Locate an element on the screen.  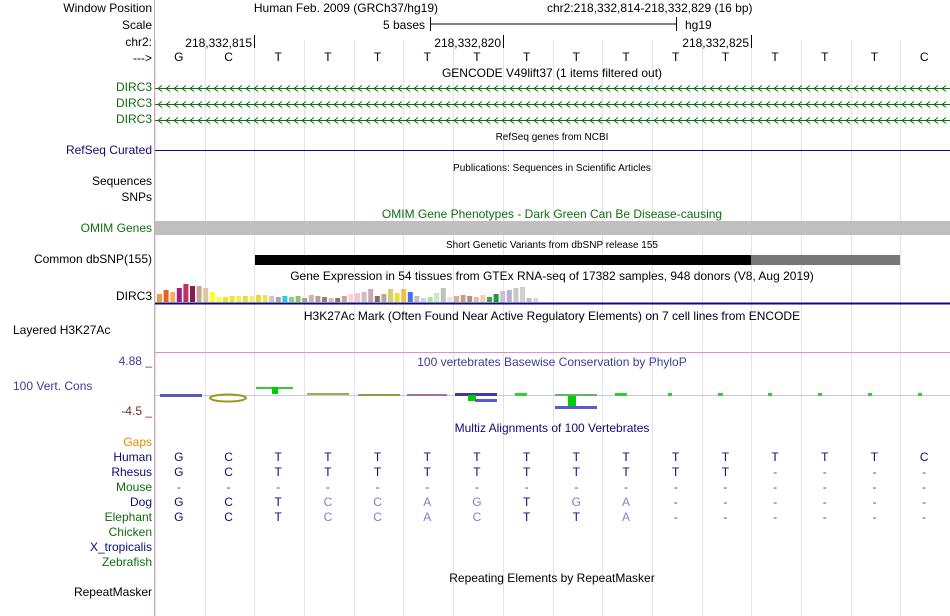
dbsnp-variant-bar is located at coordinates (577, 260).